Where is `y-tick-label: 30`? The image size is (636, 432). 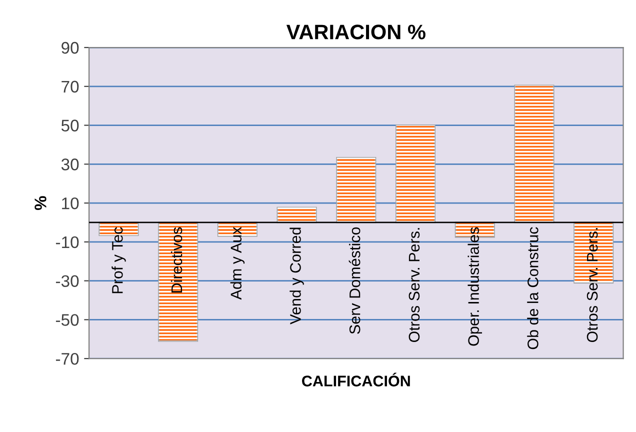
y-tick-label: 30 is located at coordinates (70, 164).